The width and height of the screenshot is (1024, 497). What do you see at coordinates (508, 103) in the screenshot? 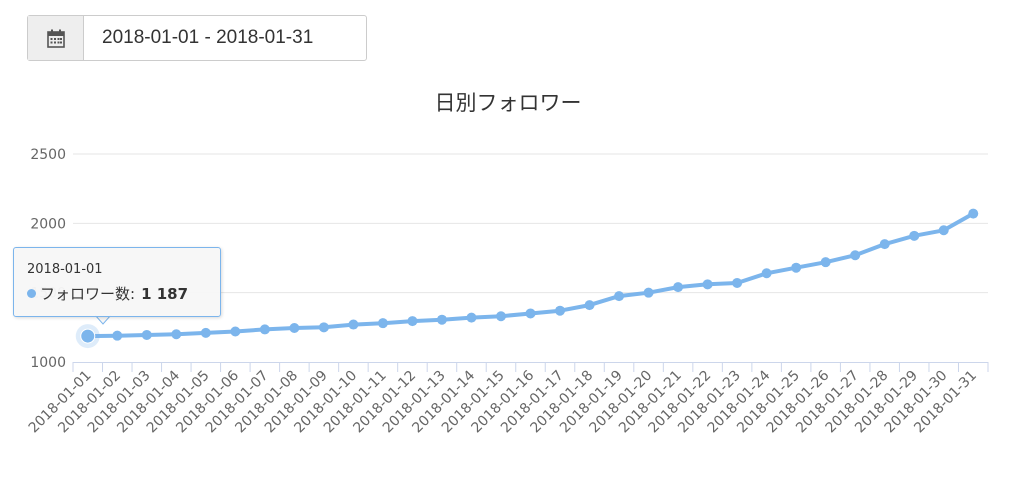
I see `chart-title: 日別フォロワー` at bounding box center [508, 103].